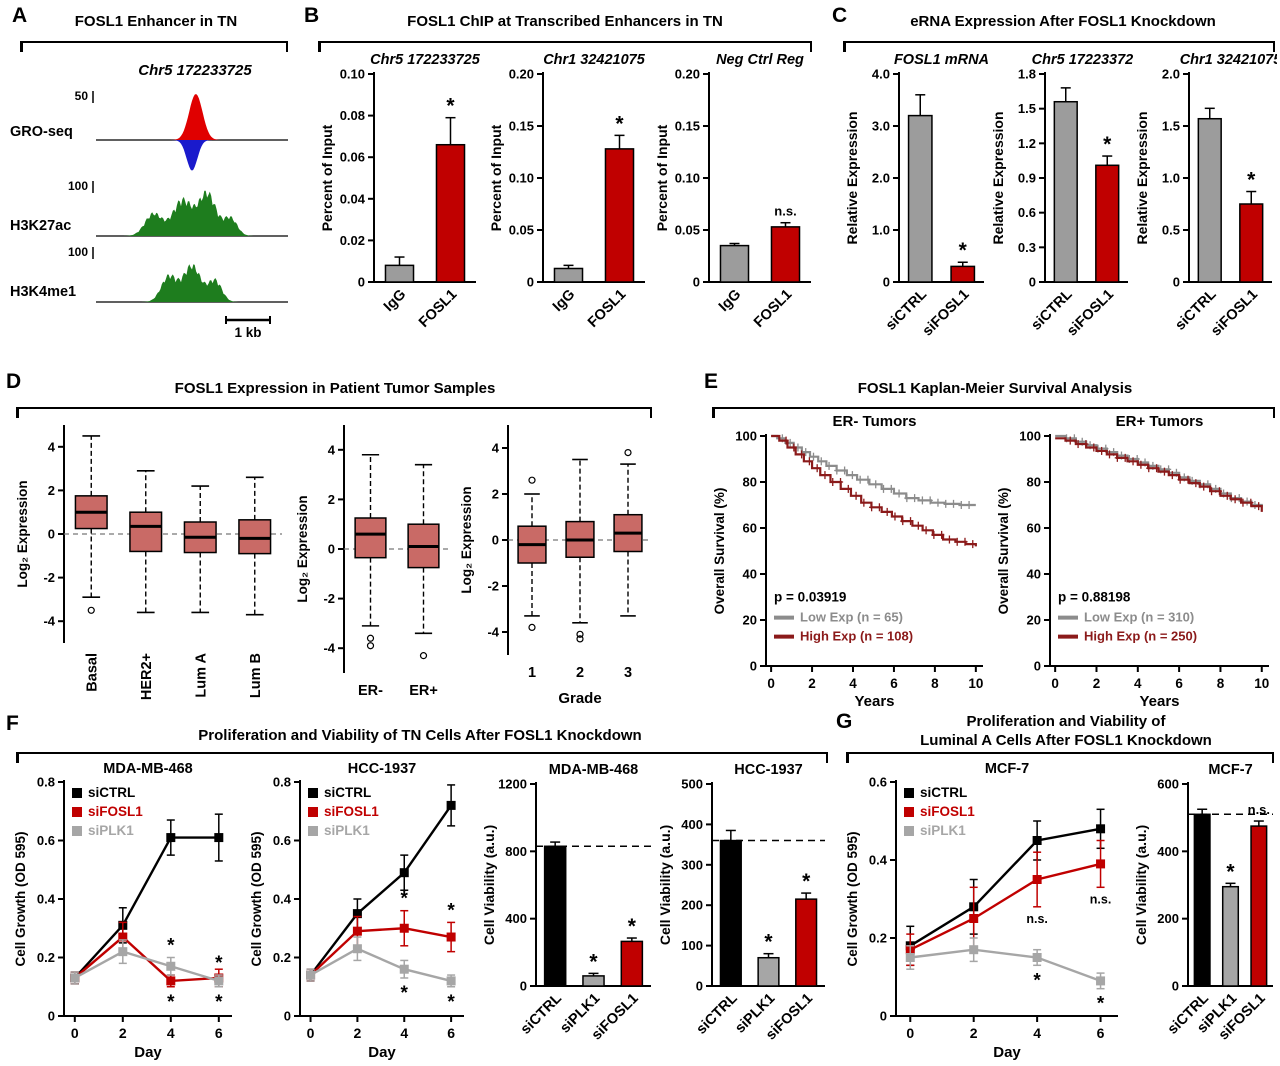 This screenshot has height=1066, width=1280. What do you see at coordinates (282, 840) in the screenshot?
I see `svg-text: 0.6` at bounding box center [282, 840].